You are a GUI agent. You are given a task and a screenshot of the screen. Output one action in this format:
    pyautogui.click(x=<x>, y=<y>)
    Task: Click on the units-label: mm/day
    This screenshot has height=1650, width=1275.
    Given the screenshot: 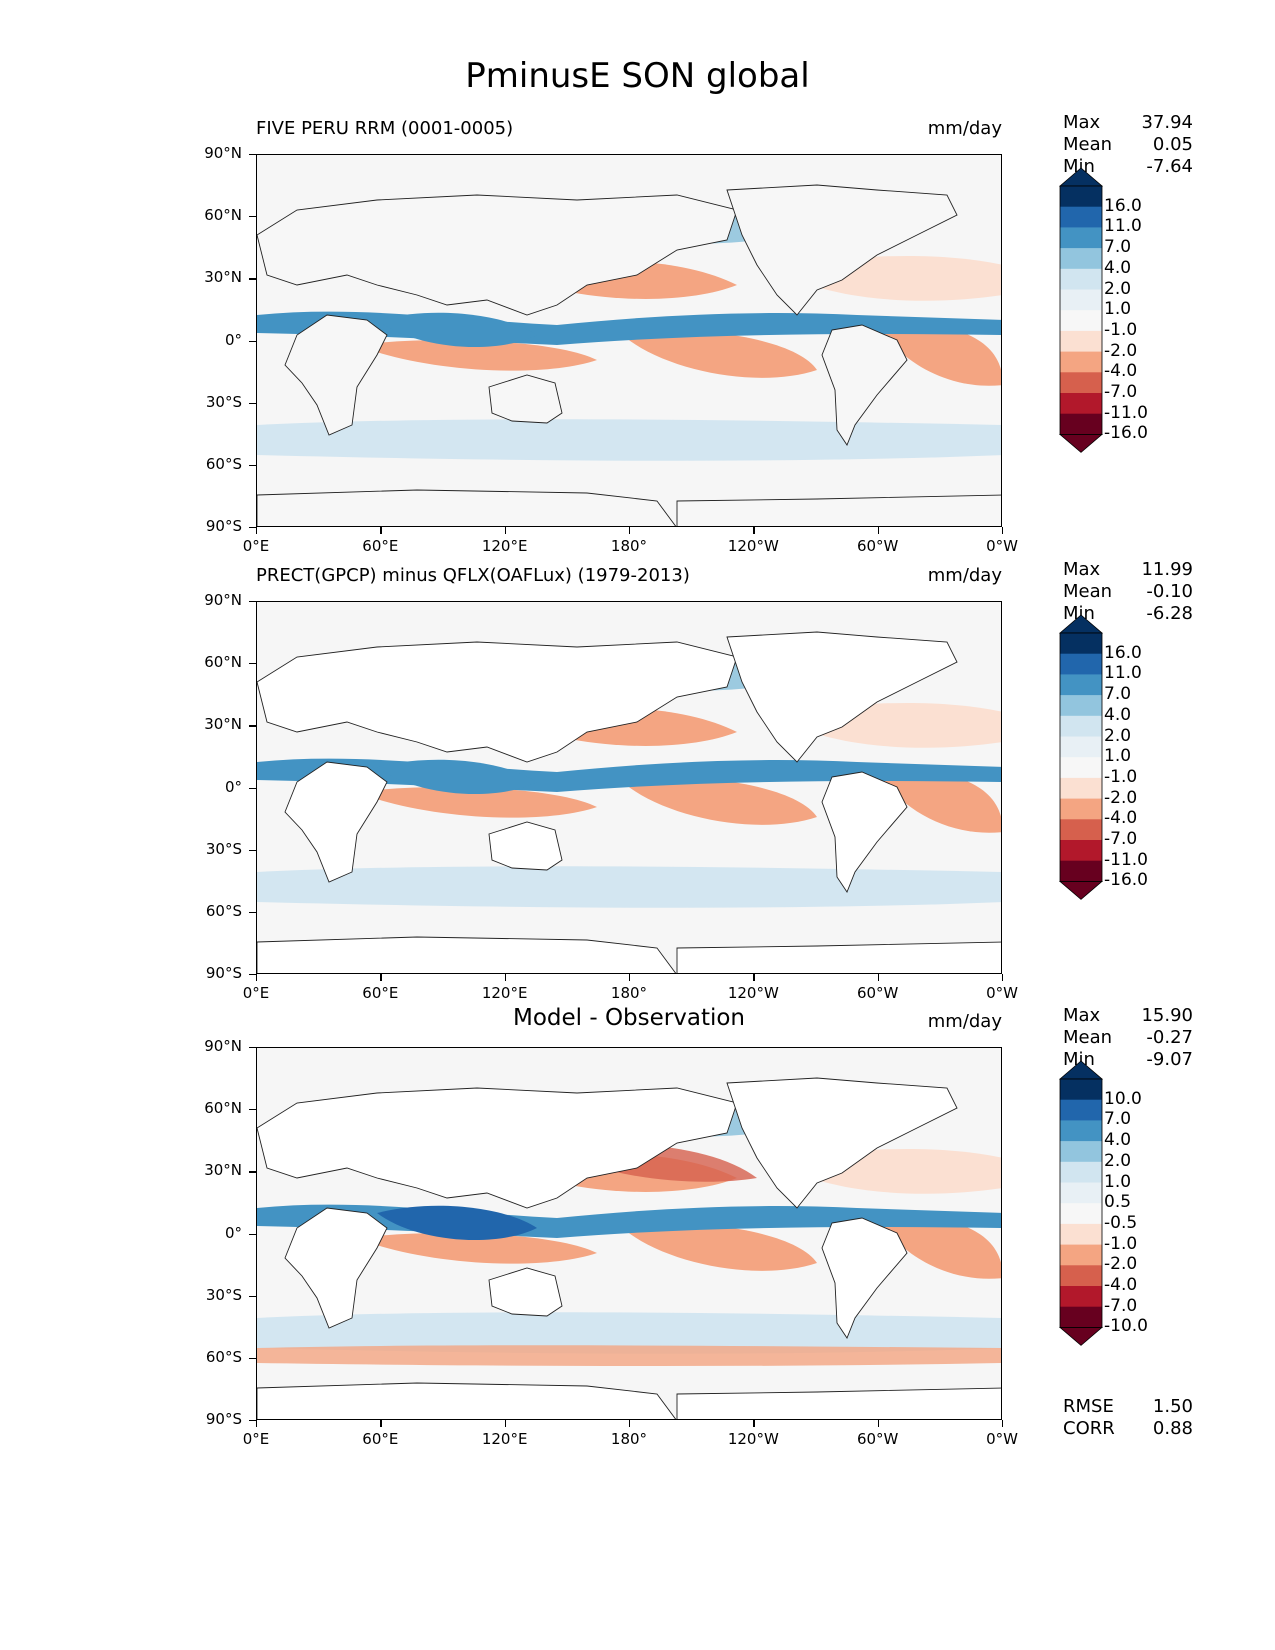 What is the action you would take?
    pyautogui.click(x=964, y=575)
    